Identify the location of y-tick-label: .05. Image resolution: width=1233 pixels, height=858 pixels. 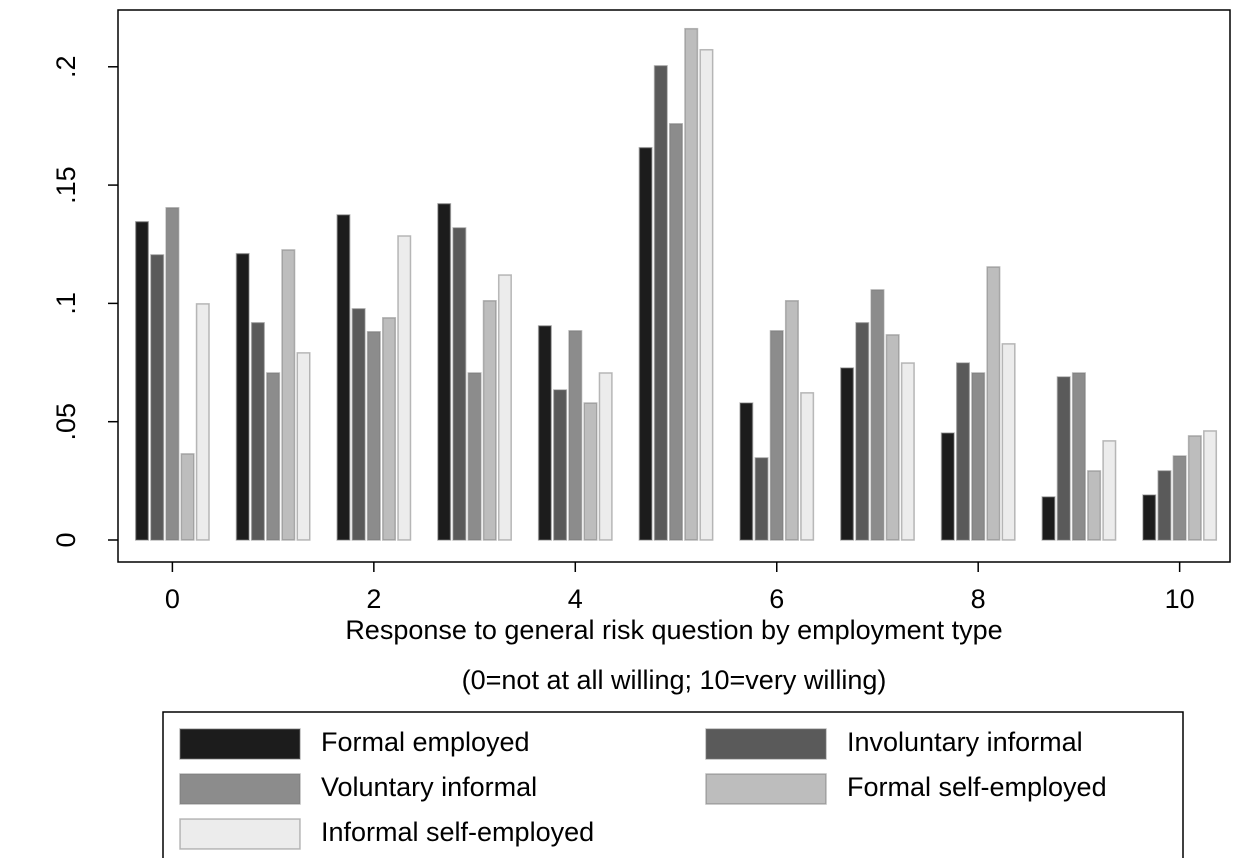
(66, 422).